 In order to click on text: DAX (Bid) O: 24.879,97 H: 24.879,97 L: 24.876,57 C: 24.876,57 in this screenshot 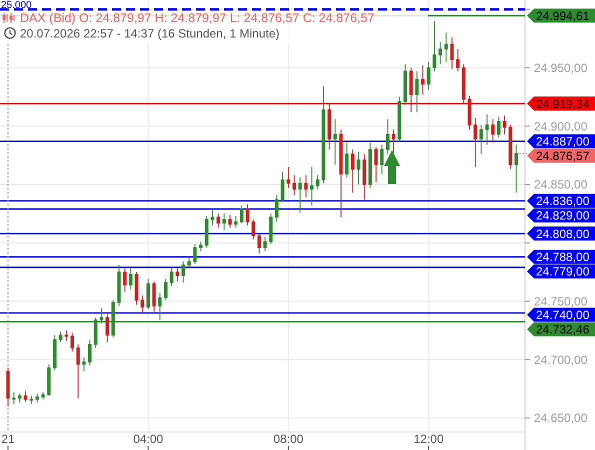, I will do `click(197, 18)`.